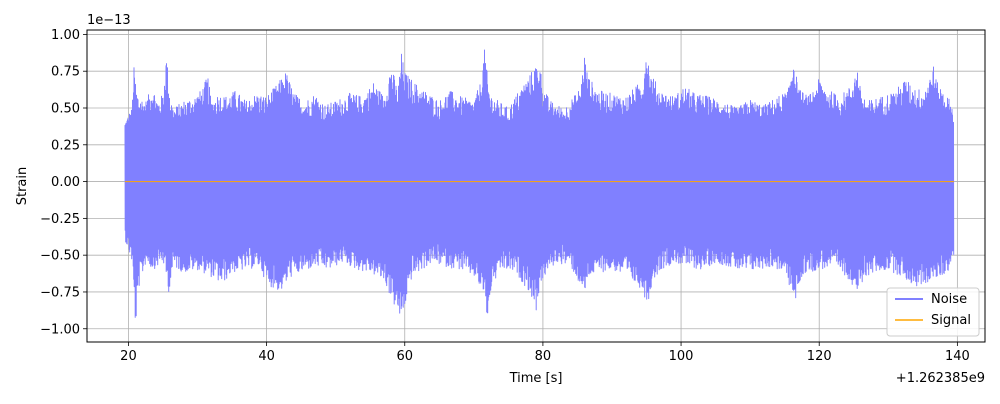  Describe the element at coordinates (536, 378) in the screenshot. I see `x-axis-label: Time [s]` at that location.